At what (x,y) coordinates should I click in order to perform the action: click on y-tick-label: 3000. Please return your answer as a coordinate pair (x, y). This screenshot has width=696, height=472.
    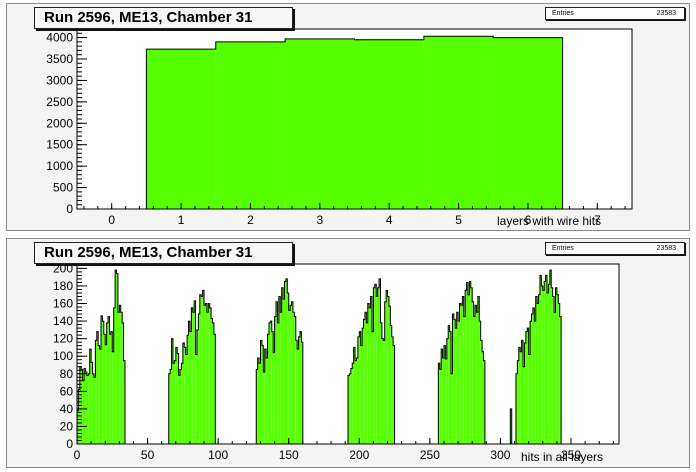
    Looking at the image, I should click on (59, 80).